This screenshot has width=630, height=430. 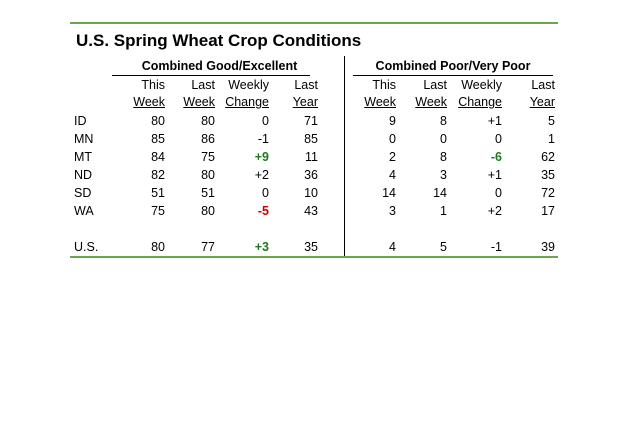 What do you see at coordinates (311, 121) in the screenshot?
I see `cell-good-col3: 71` at bounding box center [311, 121].